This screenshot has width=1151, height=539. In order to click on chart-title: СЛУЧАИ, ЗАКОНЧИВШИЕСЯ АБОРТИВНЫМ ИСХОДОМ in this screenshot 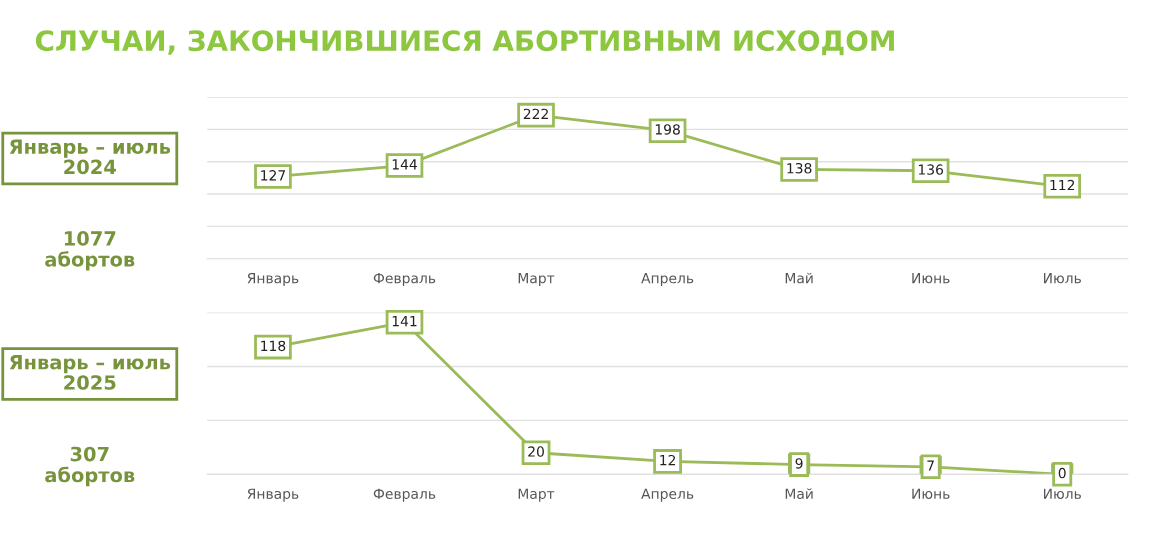, I will do `click(464, 43)`.